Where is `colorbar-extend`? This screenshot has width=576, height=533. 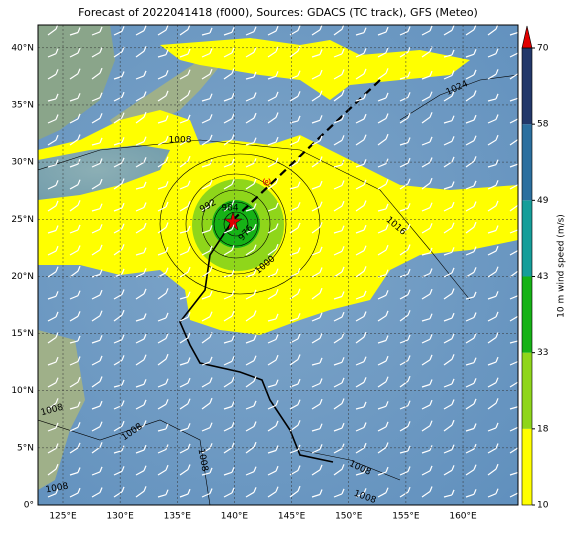 colorbar-extend is located at coordinates (527, 37).